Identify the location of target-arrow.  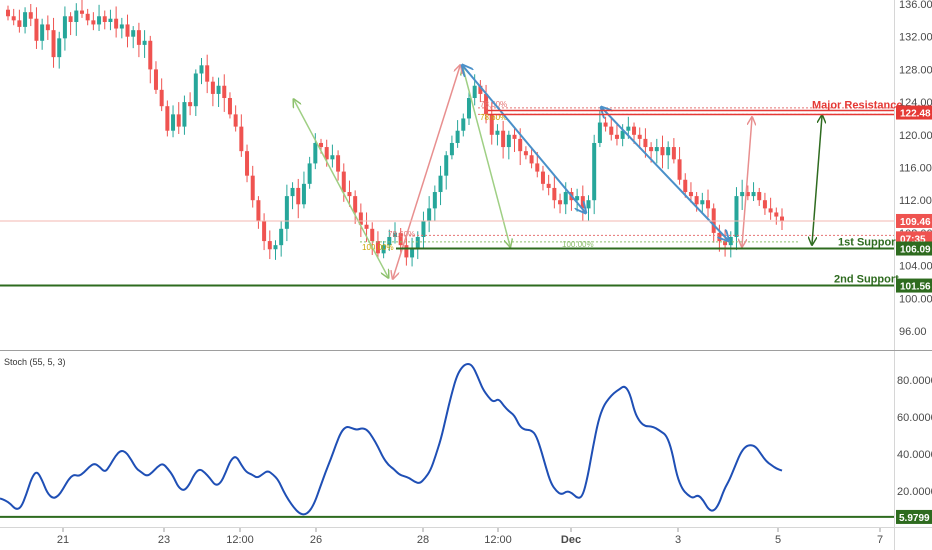
(817, 180).